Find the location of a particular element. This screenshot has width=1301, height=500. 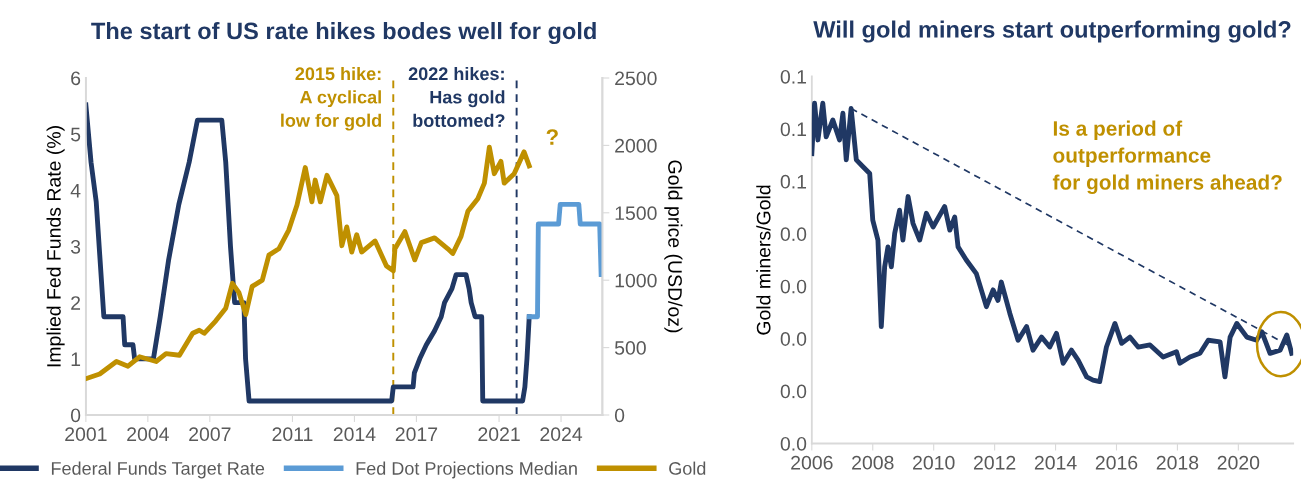

y-axis-title: Implied Fed Funds Rate (%) is located at coordinates (55, 246).